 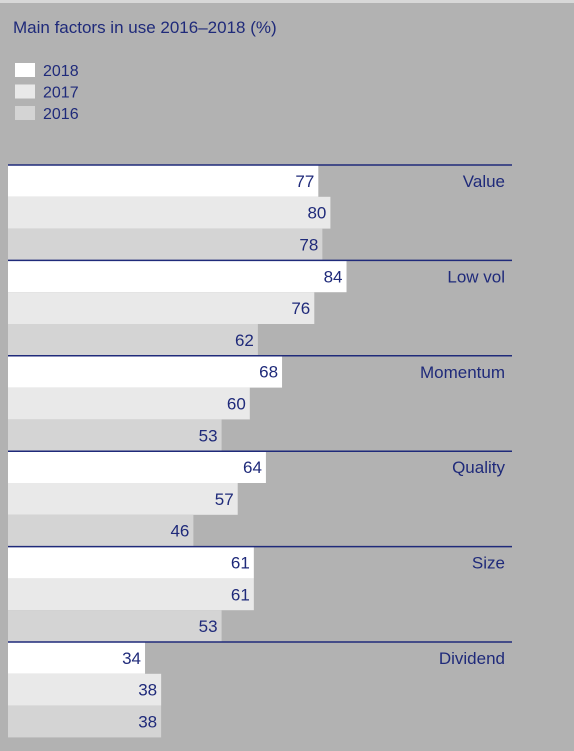 What do you see at coordinates (115, 435) in the screenshot?
I see `bar-momentum-2016` at bounding box center [115, 435].